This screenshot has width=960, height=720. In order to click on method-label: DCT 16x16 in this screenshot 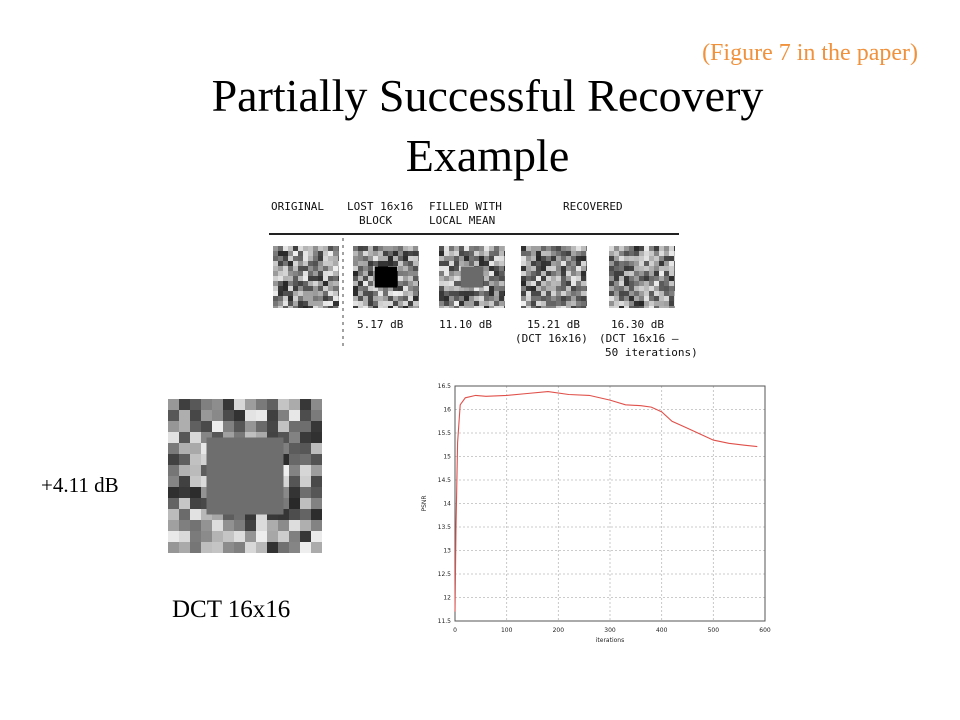, I will do `click(231, 609)`.